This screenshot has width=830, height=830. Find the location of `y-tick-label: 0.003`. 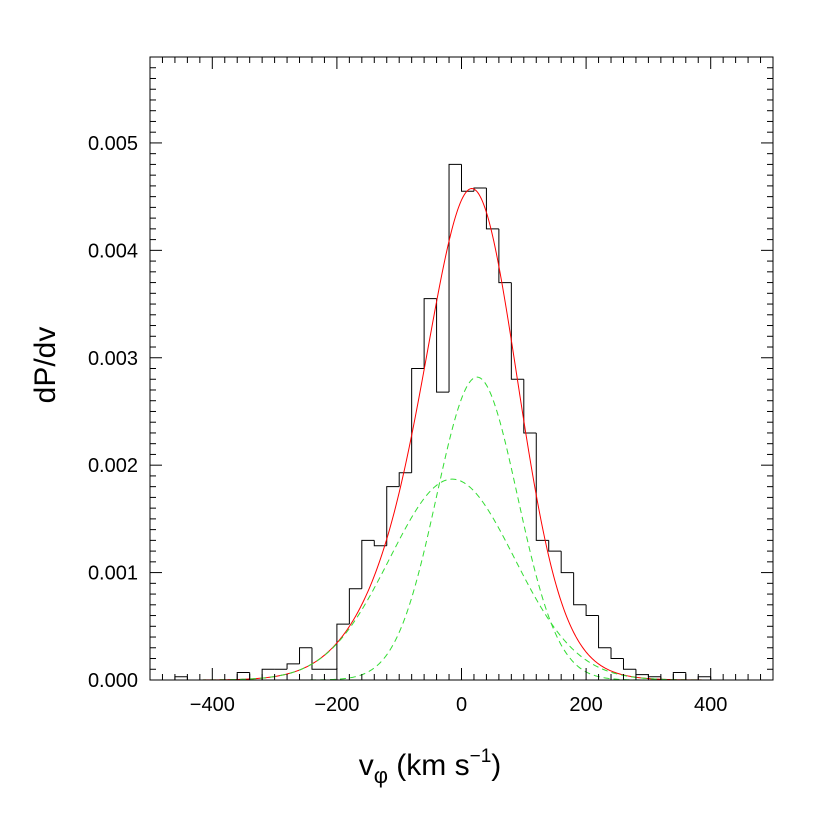

y-tick-label: 0.003 is located at coordinates (113, 359).